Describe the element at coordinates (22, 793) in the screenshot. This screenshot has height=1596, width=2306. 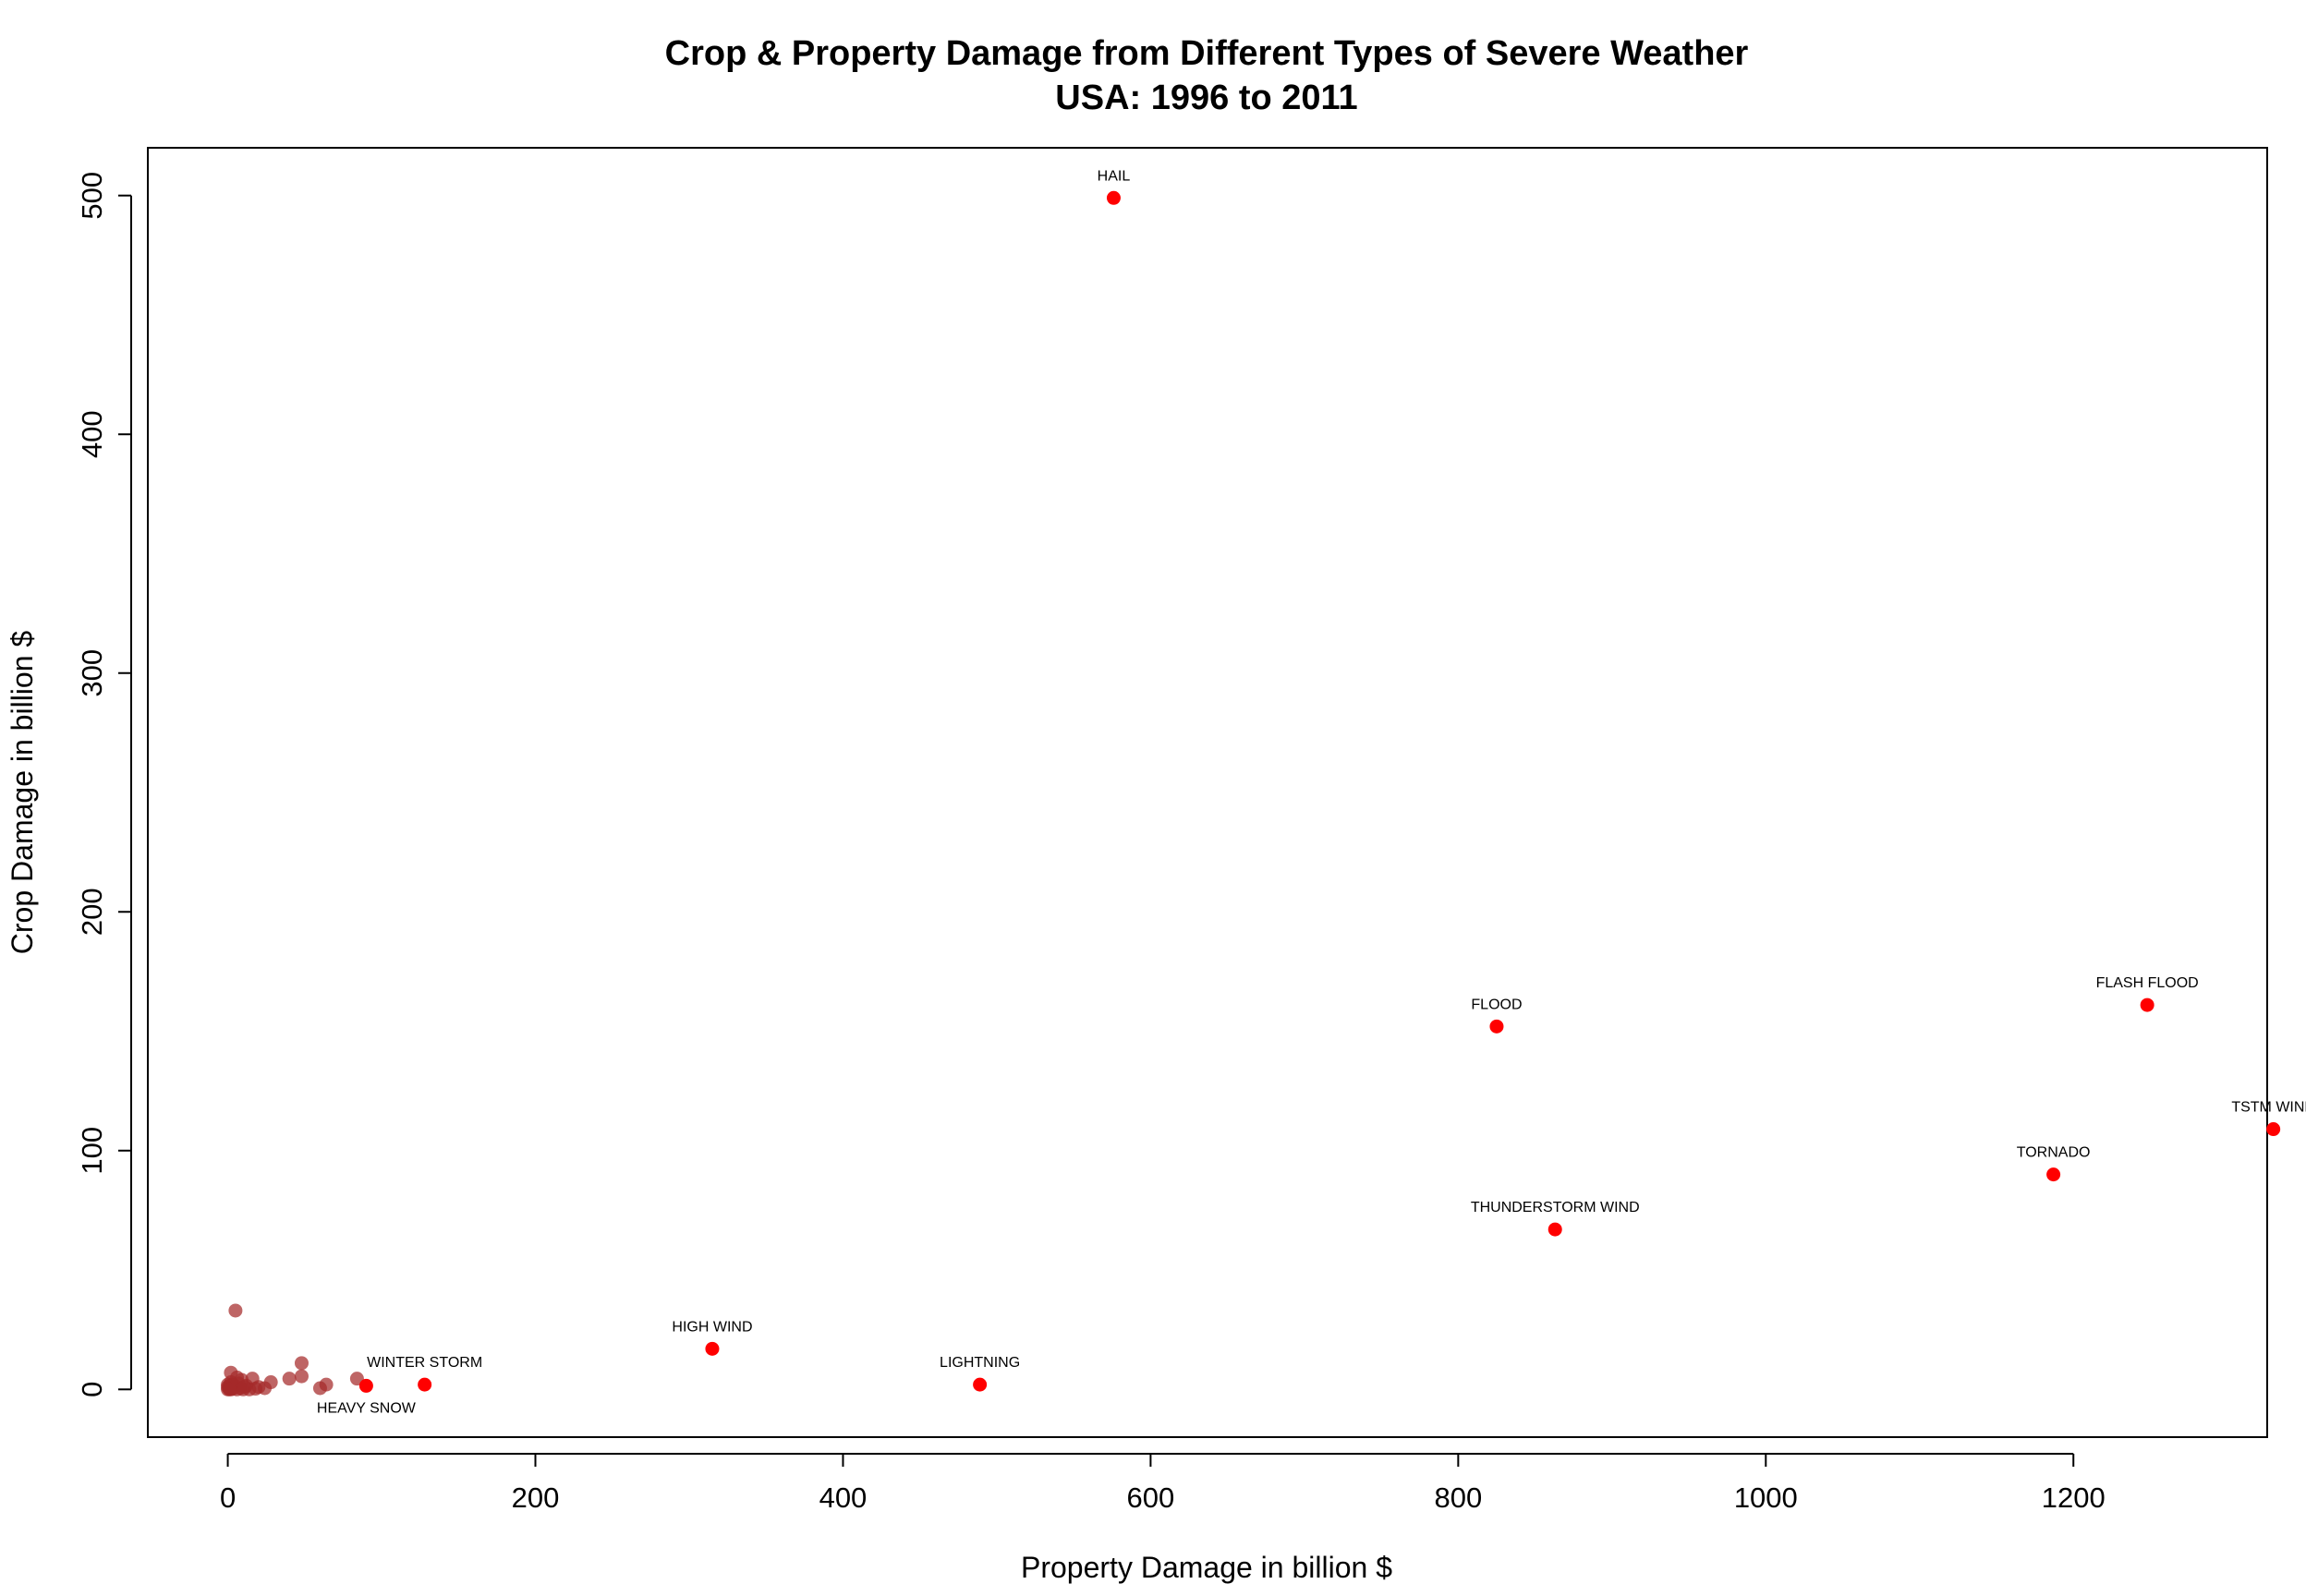
I see `y-axis-label: Crop Damage in billion $` at that location.